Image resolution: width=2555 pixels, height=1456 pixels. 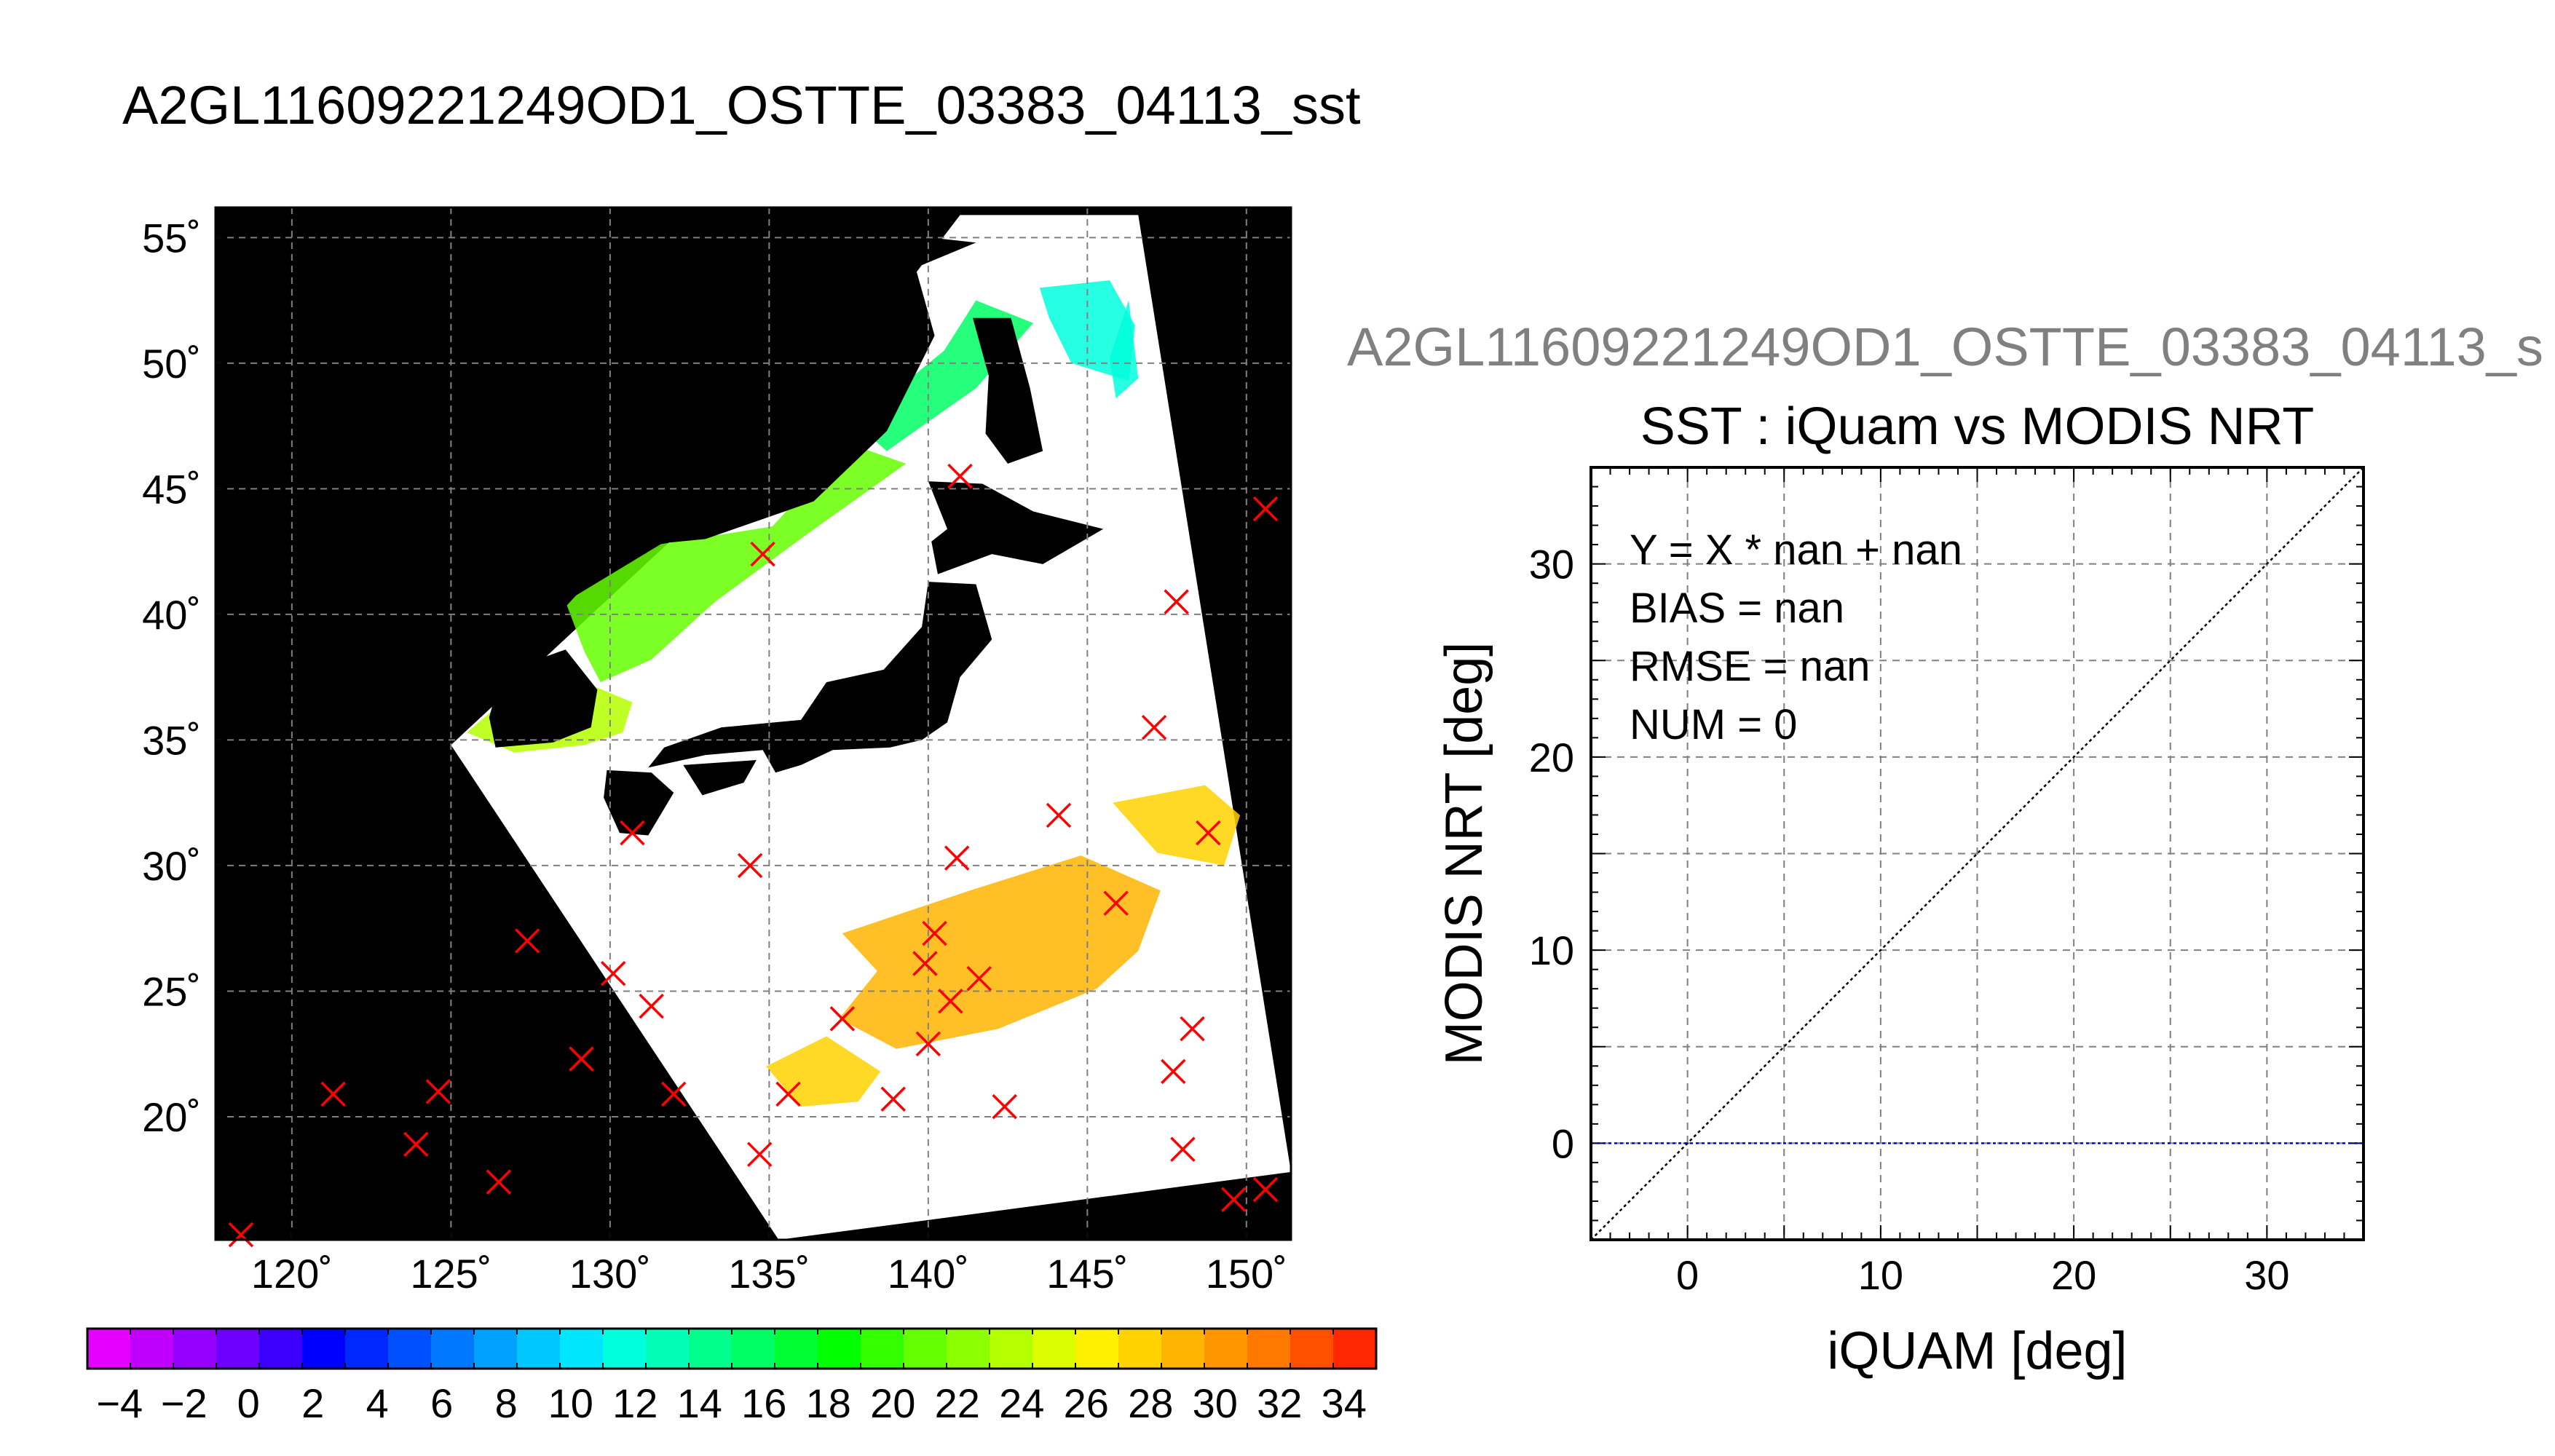 I want to click on colorbar-tick-label: 14, so click(x=699, y=1403).